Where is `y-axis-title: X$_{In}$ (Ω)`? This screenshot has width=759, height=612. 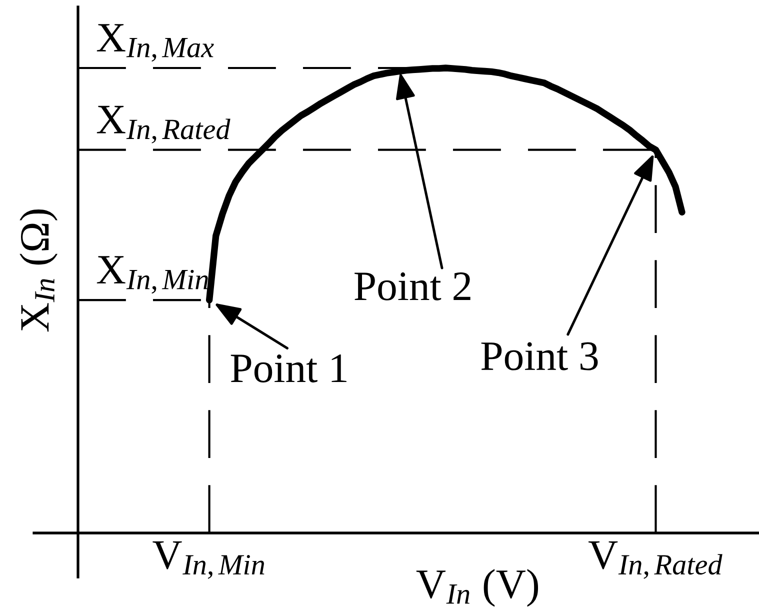
y-axis-title: X$_{In}$ (Ω) is located at coordinates (39, 271).